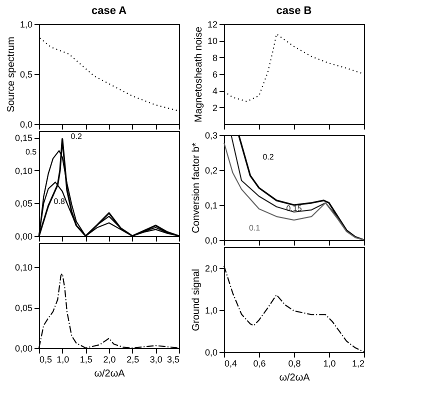  Describe the element at coordinates (259, 363) in the screenshot. I see `x-tick-label: 0,6` at that location.